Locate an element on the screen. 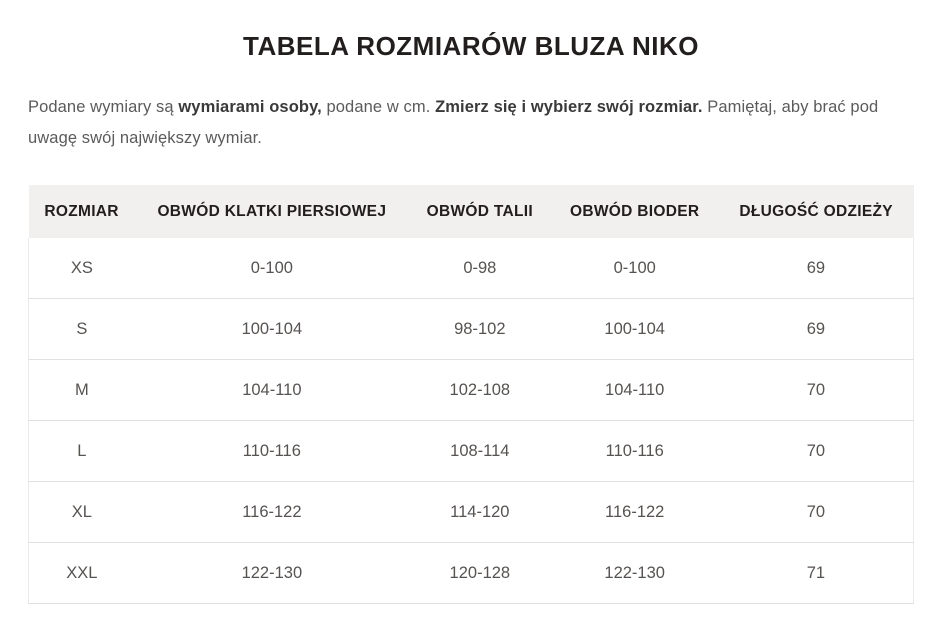 Image resolution: width=942 pixels, height=624 pixels. hips-cell: 100-104 is located at coordinates (634, 329).